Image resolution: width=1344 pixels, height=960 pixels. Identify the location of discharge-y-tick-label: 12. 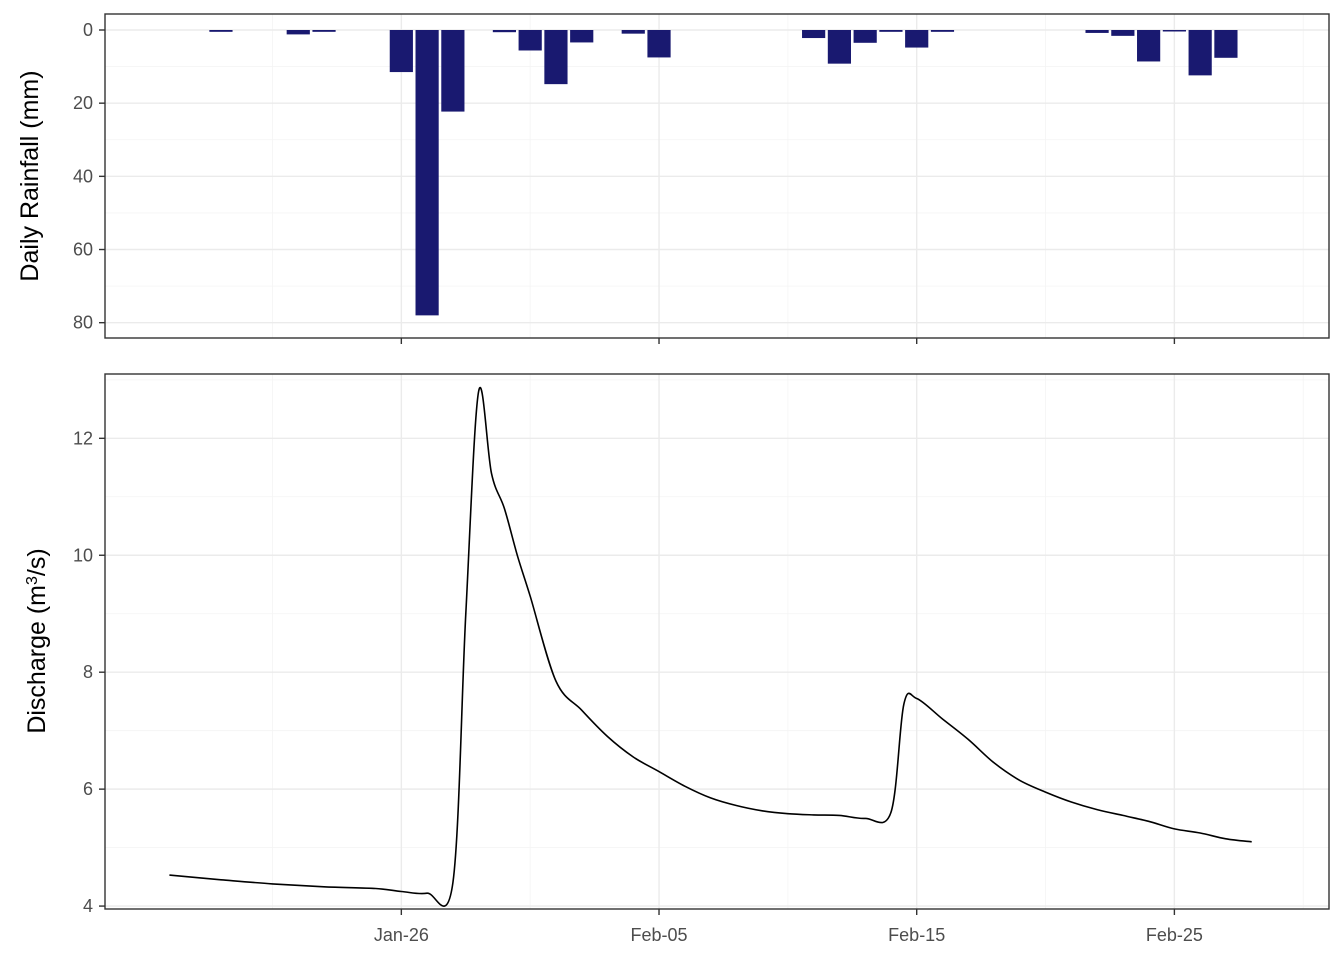
(83, 438).